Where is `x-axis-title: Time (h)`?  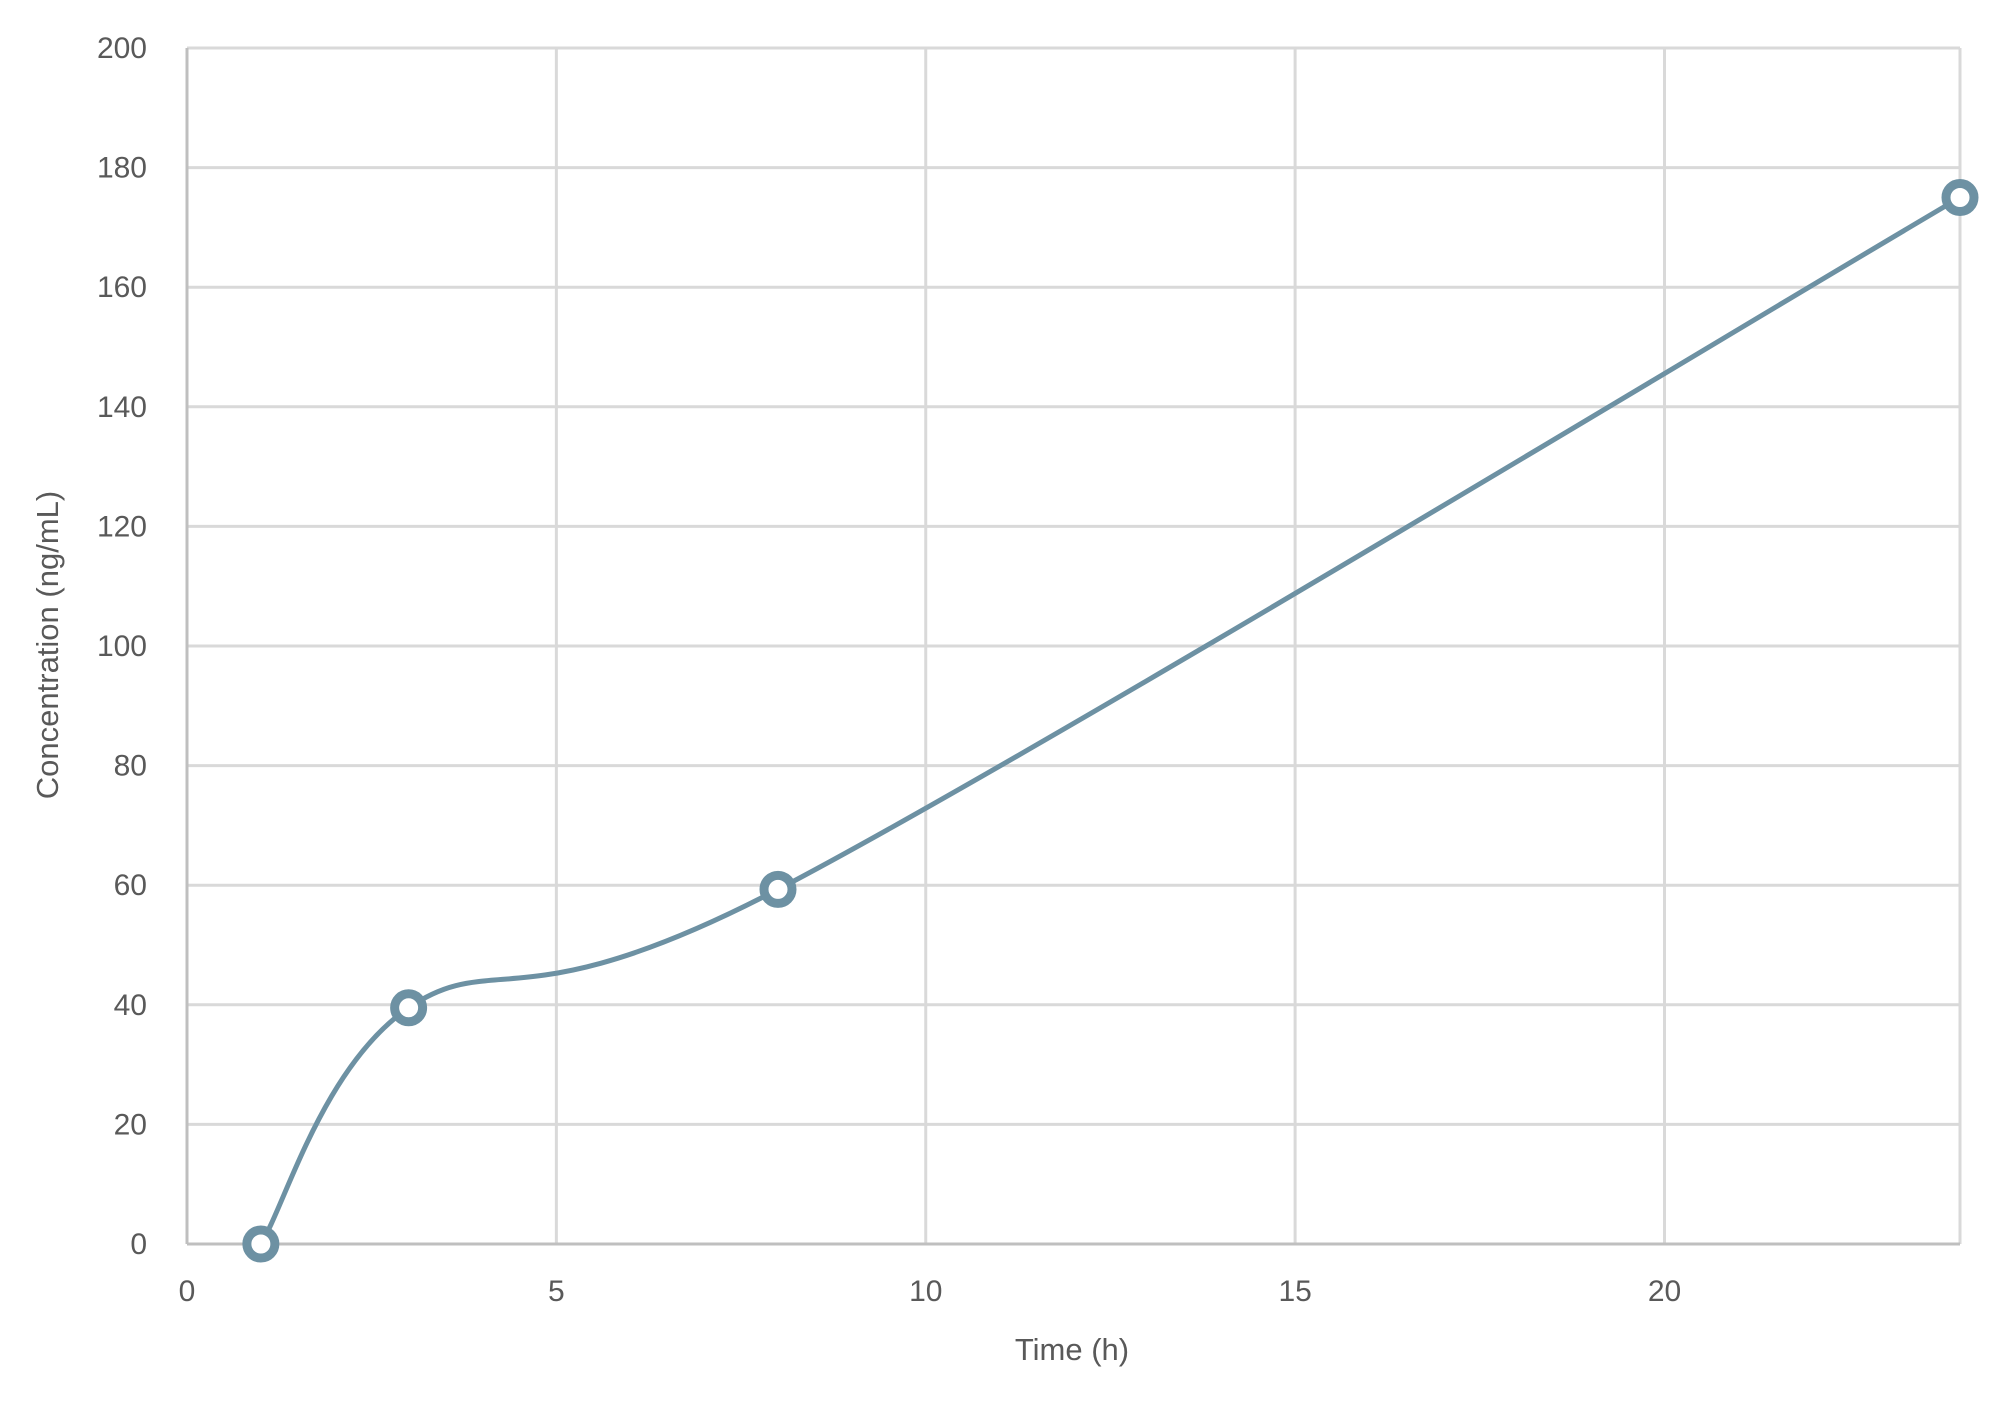
x-axis-title: Time (h) is located at coordinates (1072, 1349).